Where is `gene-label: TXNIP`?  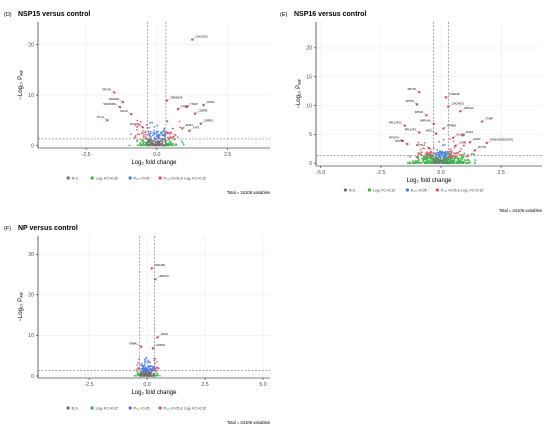 gene-label: TXNIP is located at coordinates (194, 104).